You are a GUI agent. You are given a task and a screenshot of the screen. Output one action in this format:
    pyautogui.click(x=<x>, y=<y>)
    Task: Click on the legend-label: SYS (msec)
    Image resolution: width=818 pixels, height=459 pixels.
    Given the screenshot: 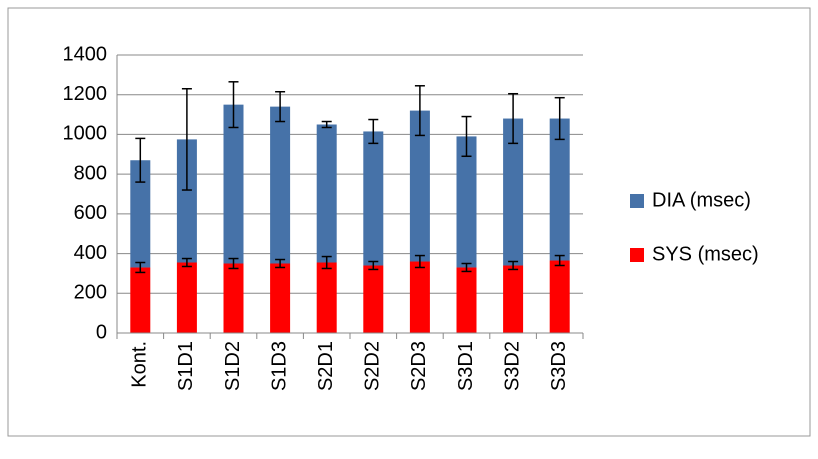 What is the action you would take?
    pyautogui.click(x=705, y=254)
    